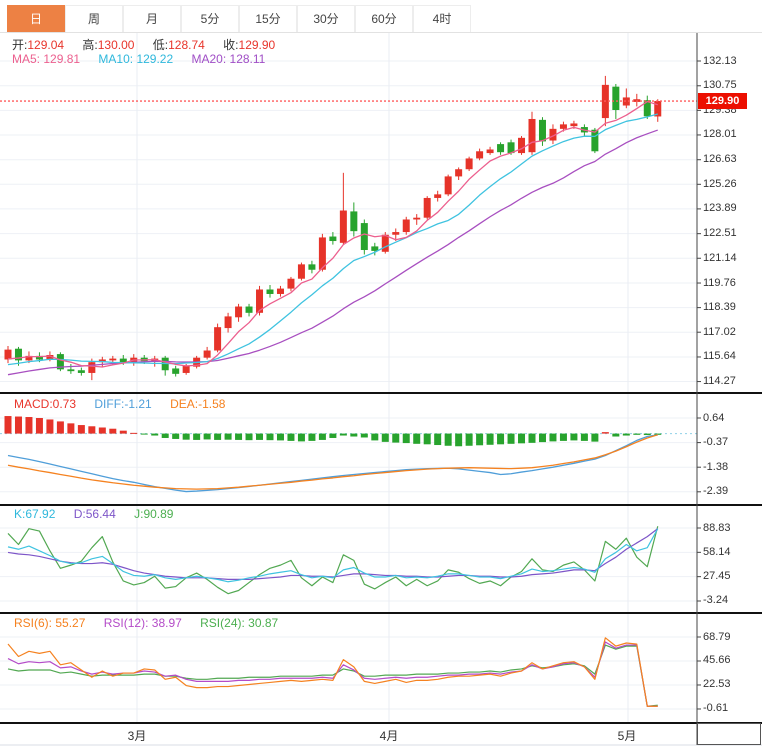 The image size is (762, 753). Describe the element at coordinates (26, 59) in the screenshot. I see `ma5-label: MA5:` at that location.